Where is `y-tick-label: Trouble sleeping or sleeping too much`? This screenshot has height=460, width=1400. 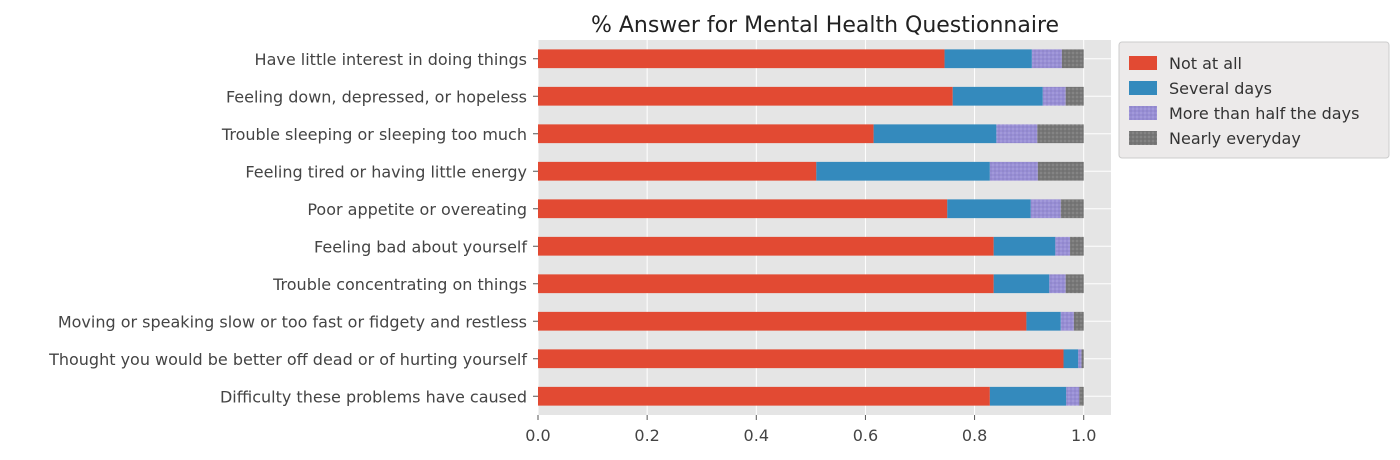 y-tick-label: Trouble sleeping or sleeping too much is located at coordinates (374, 134).